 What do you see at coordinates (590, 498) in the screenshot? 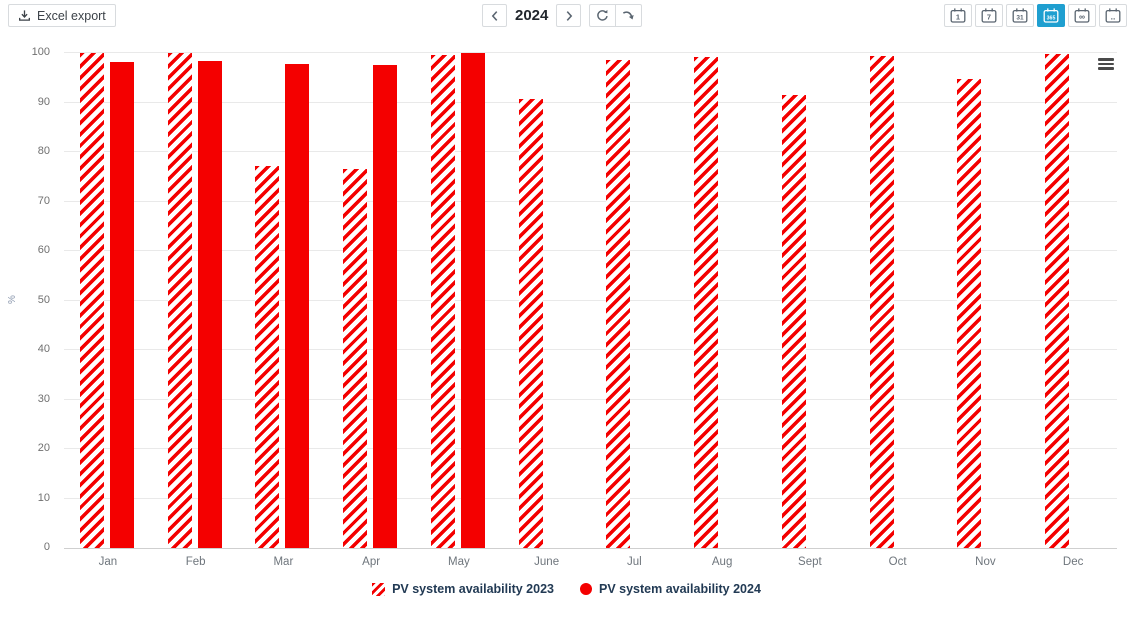
I see `gridline-y10` at bounding box center [590, 498].